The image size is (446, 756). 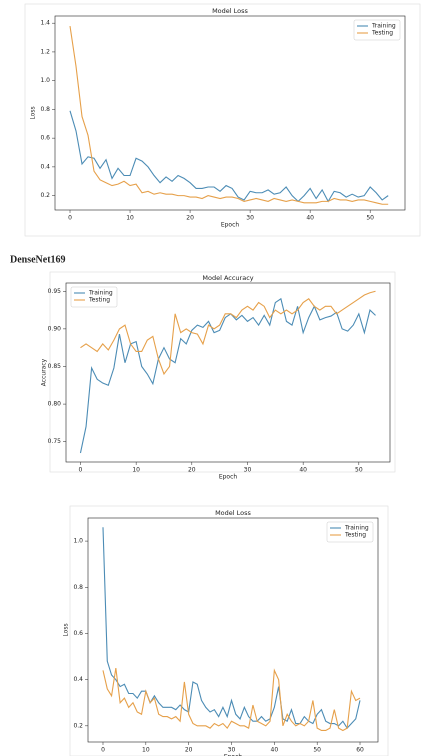 I want to click on model-heading: DenseNet169, so click(x=38, y=259).